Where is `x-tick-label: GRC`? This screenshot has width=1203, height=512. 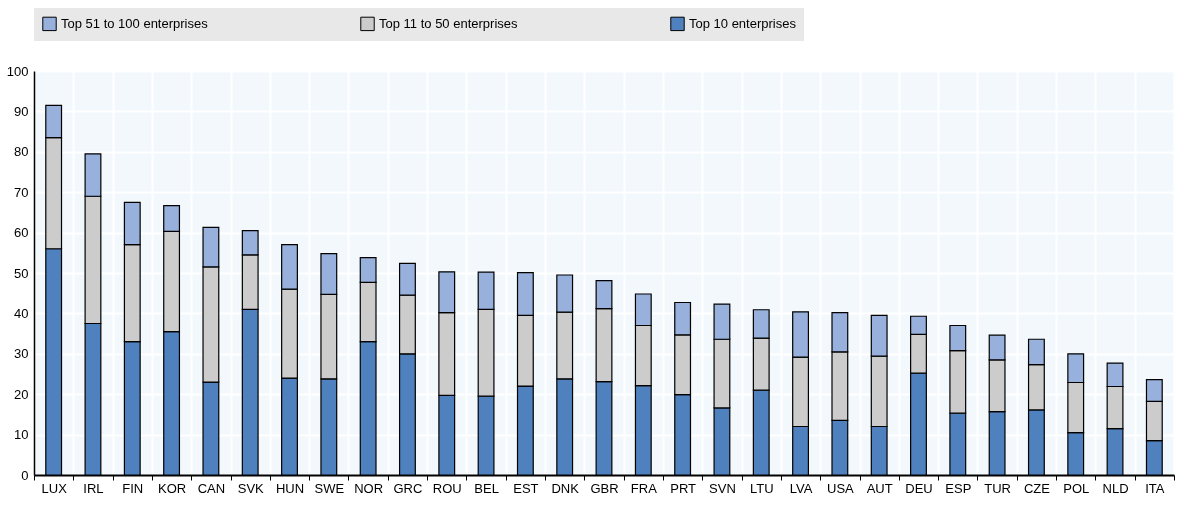
x-tick-label: GRC is located at coordinates (408, 488).